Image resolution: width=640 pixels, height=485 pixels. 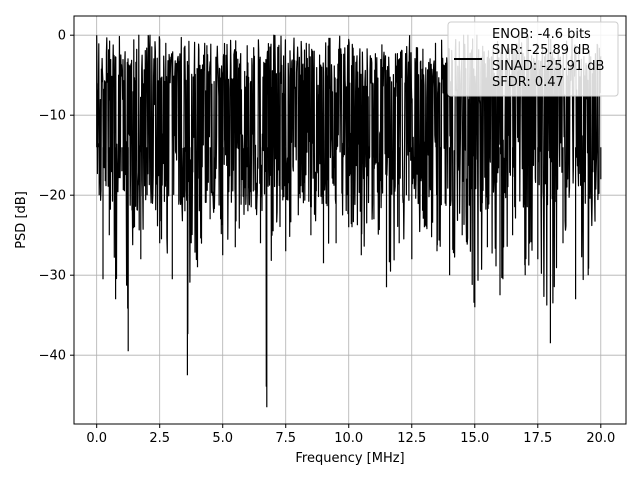 I want to click on y-tick-label: −30, so click(x=52, y=276).